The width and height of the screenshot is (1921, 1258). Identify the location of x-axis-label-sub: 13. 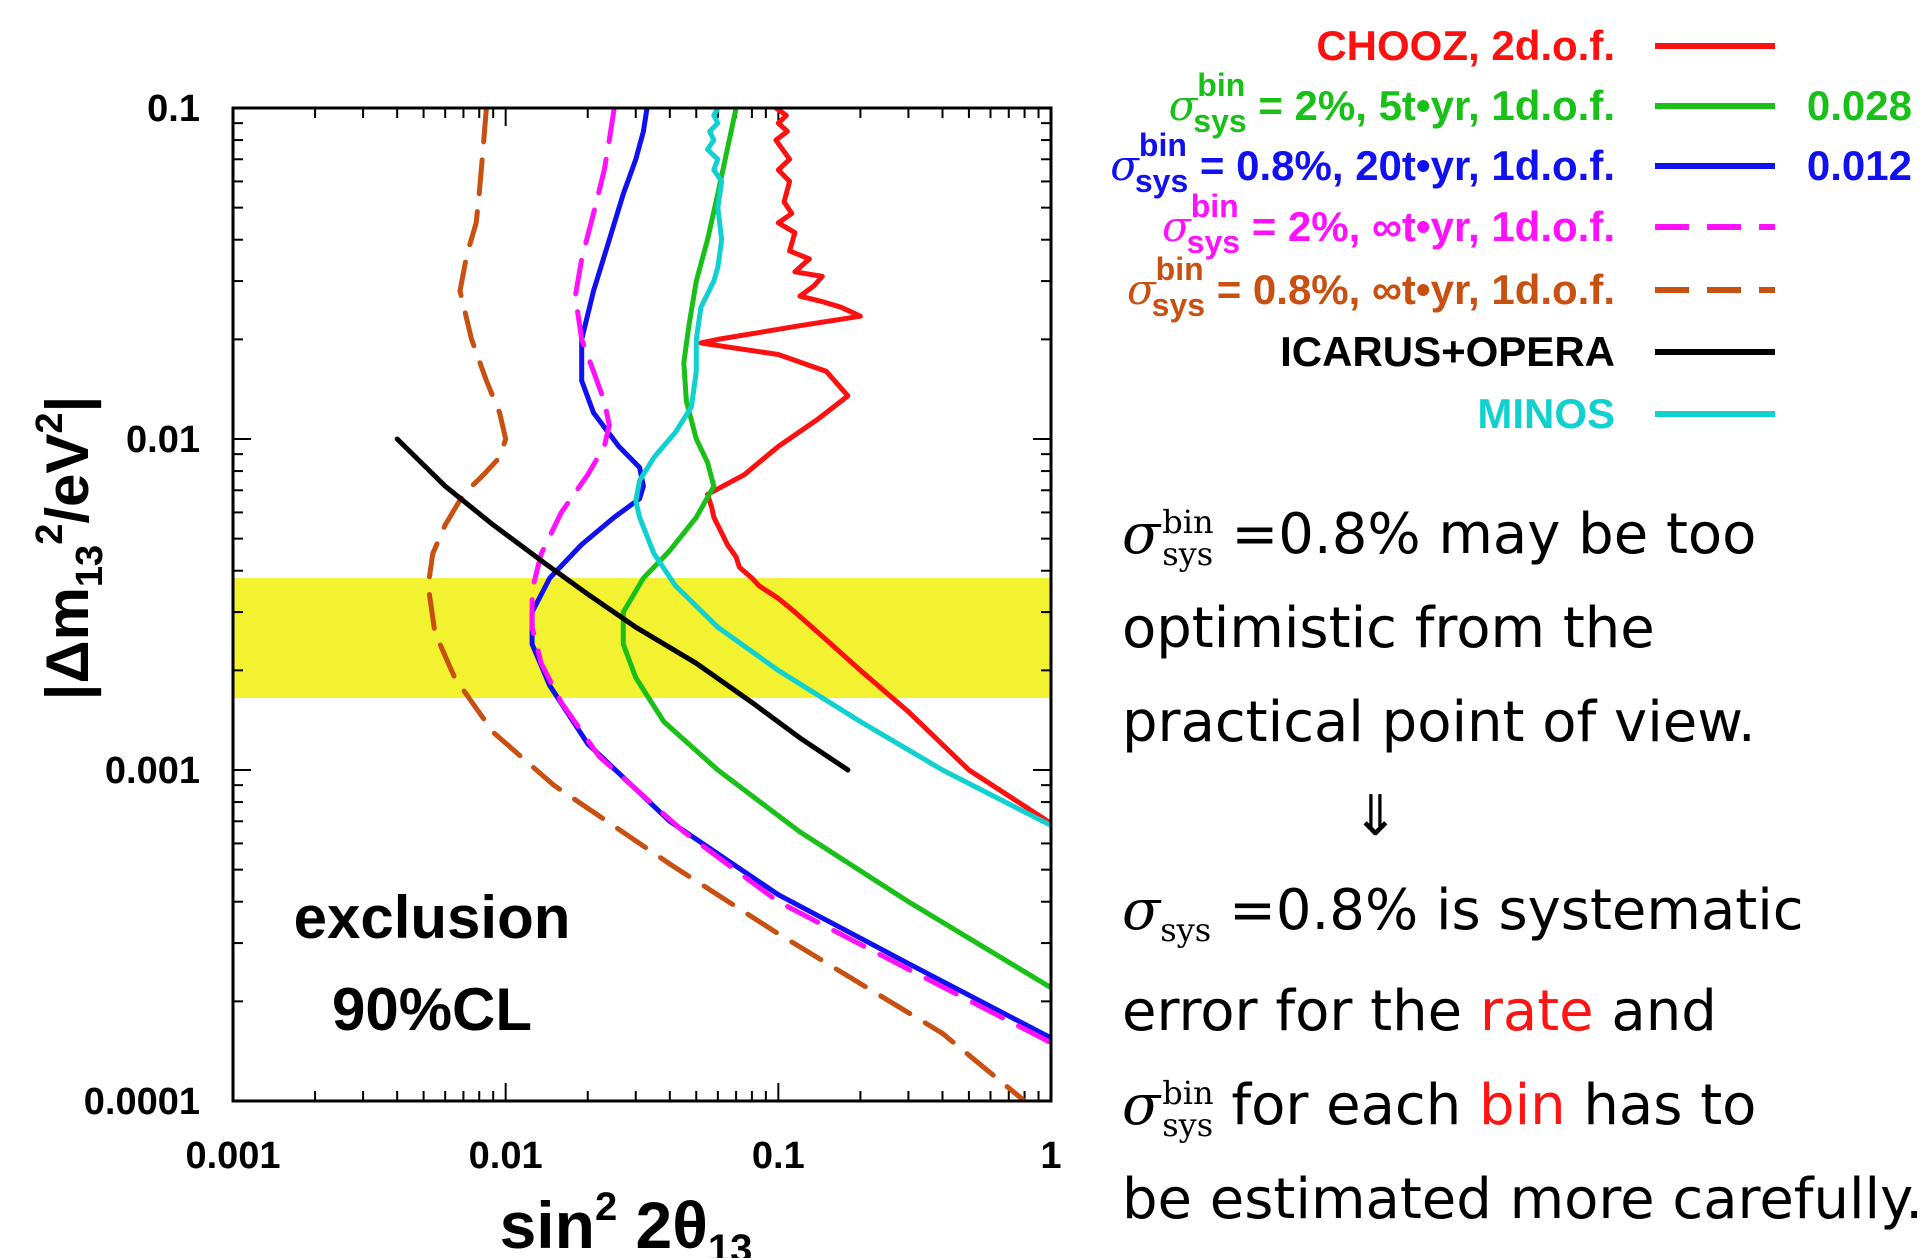
(730, 1242).